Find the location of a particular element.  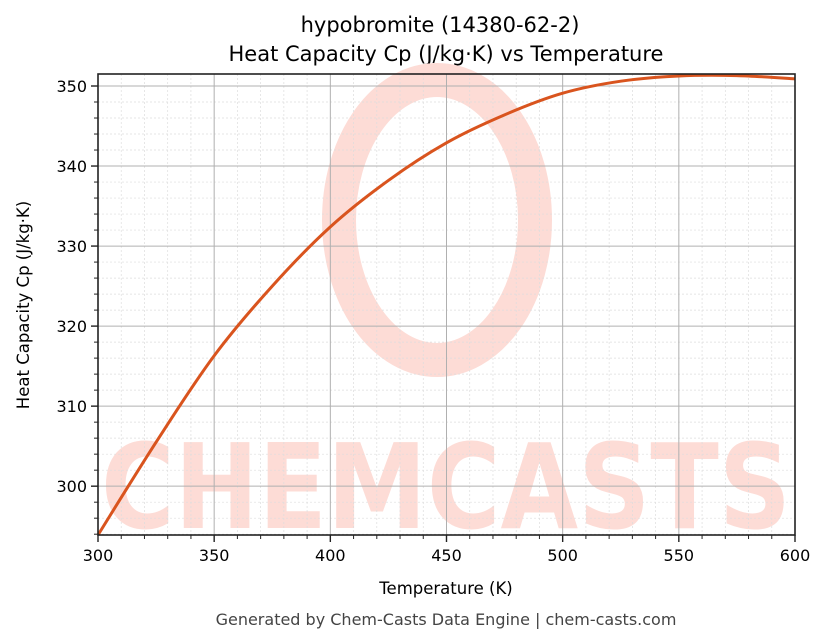

x-tick-label: 400 is located at coordinates (330, 555).